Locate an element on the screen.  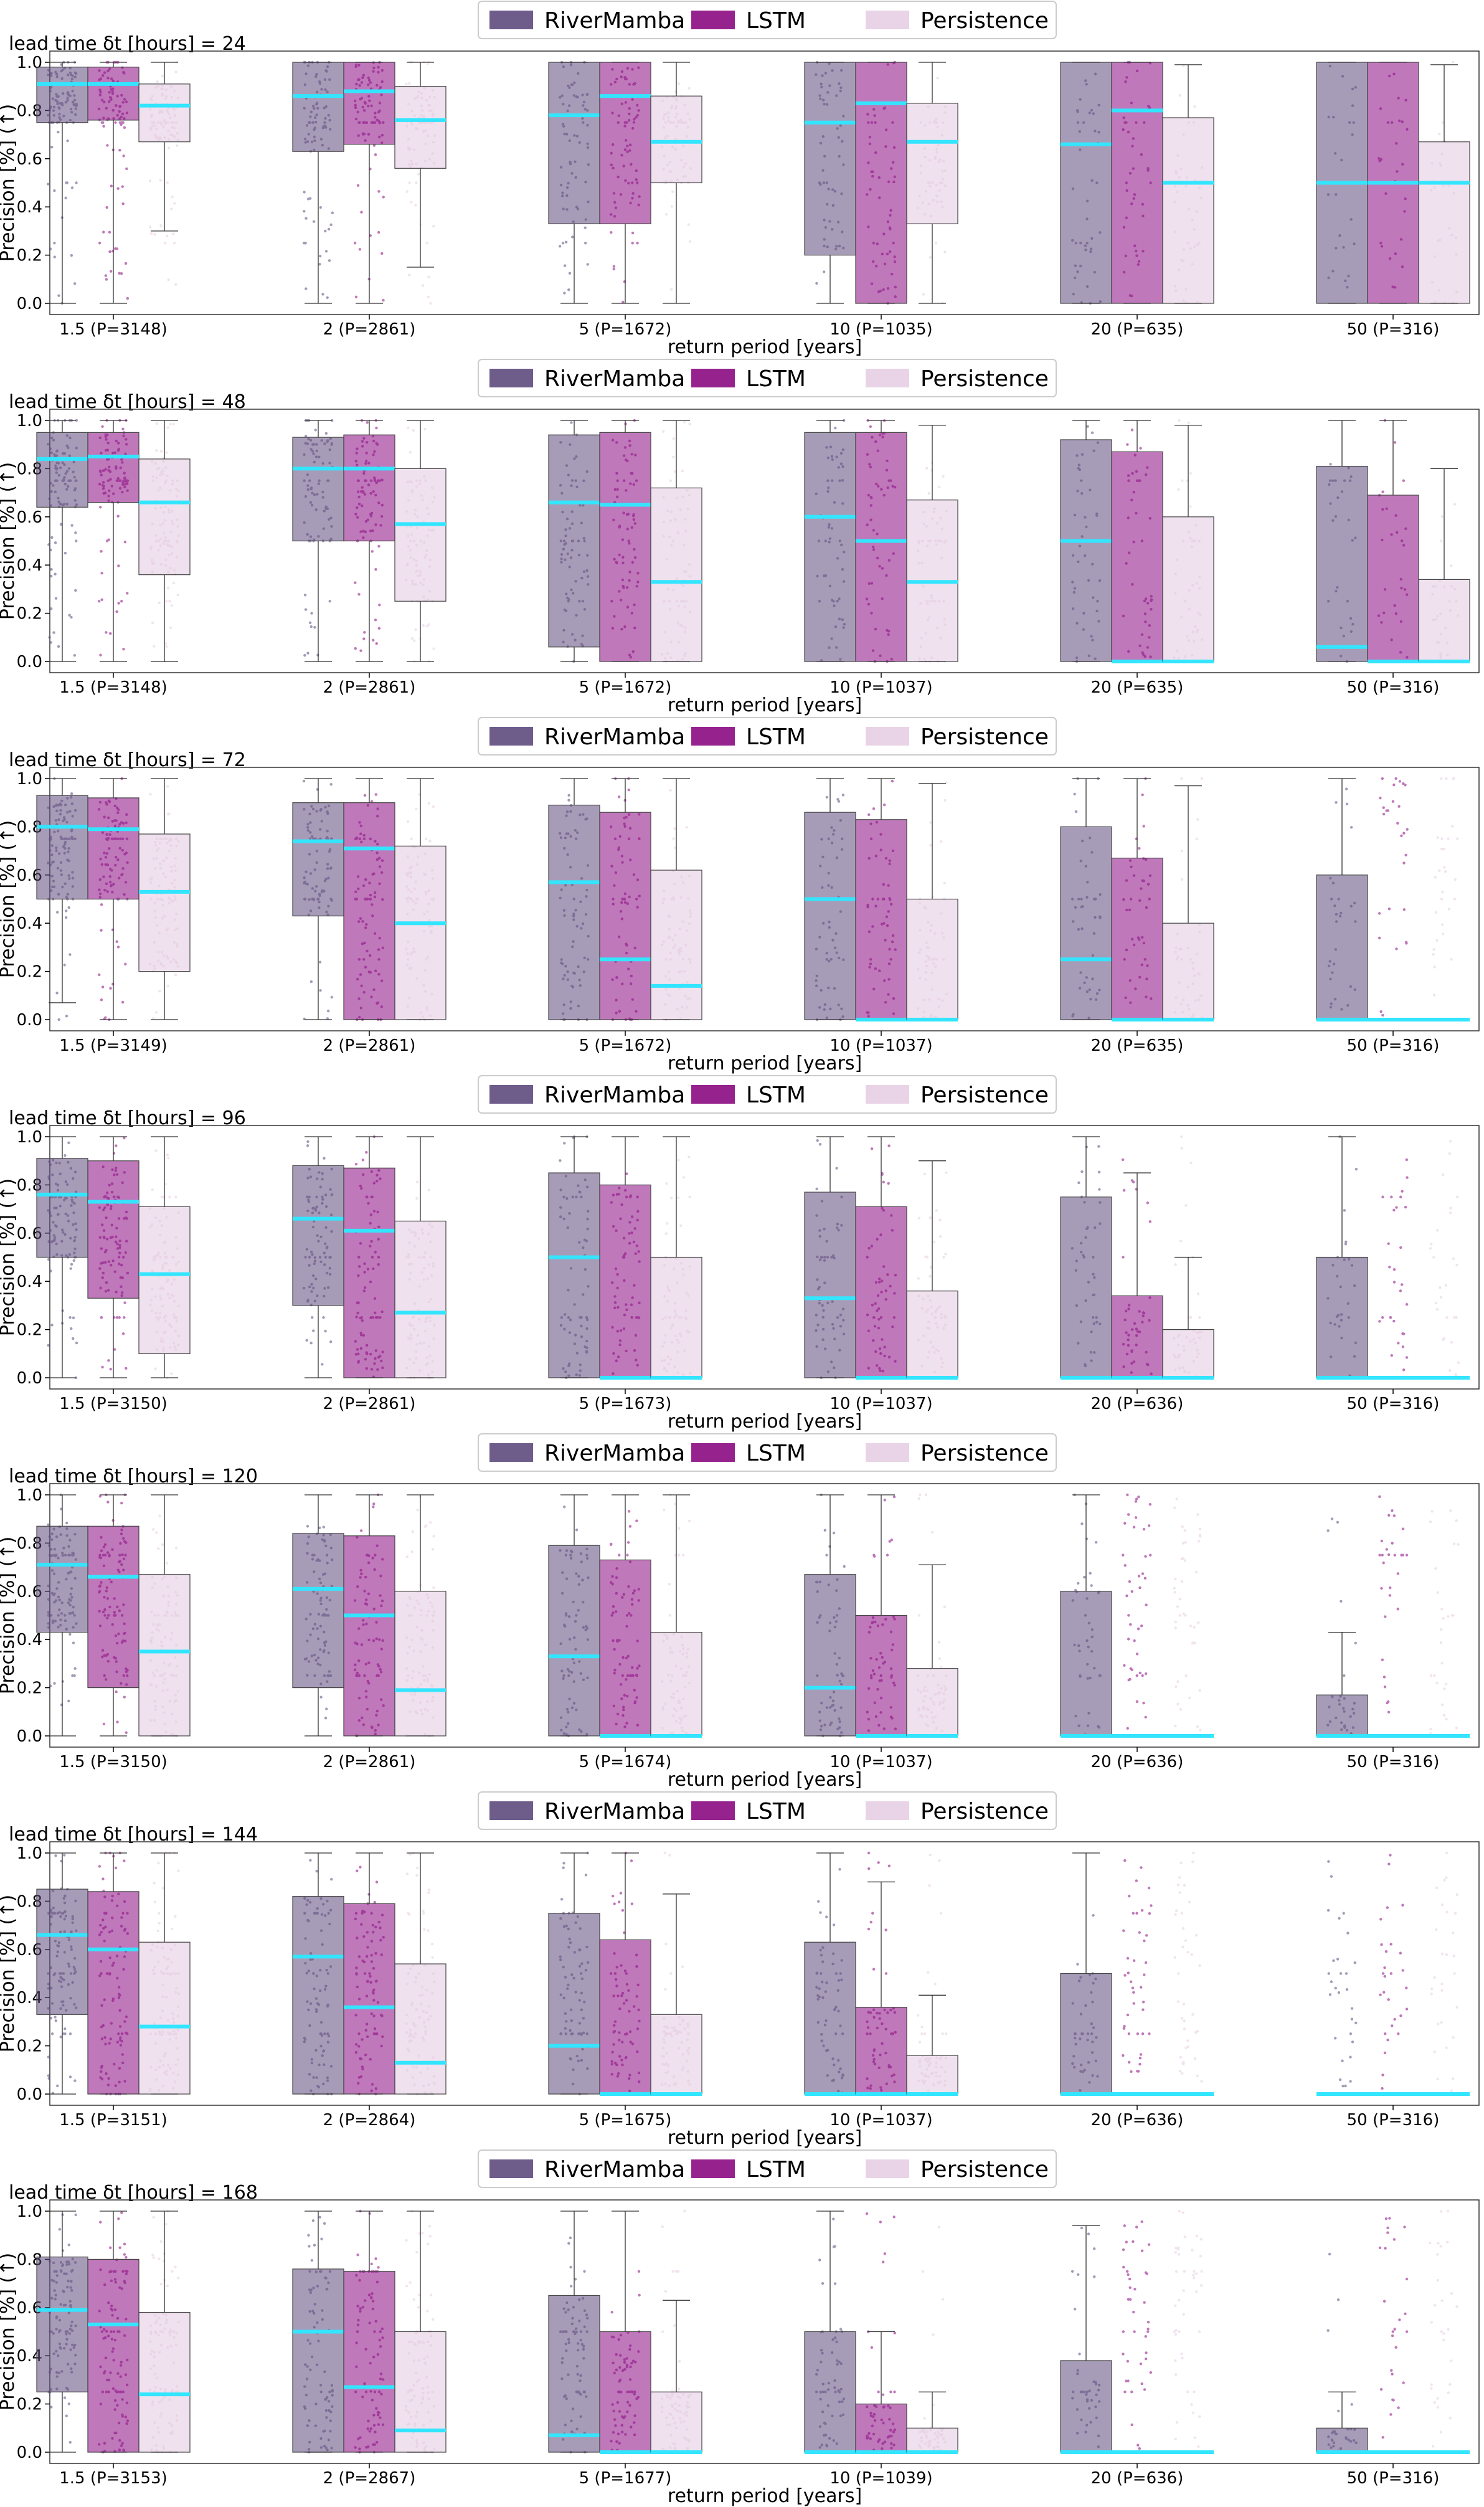
plot-frame is located at coordinates (764, 899).